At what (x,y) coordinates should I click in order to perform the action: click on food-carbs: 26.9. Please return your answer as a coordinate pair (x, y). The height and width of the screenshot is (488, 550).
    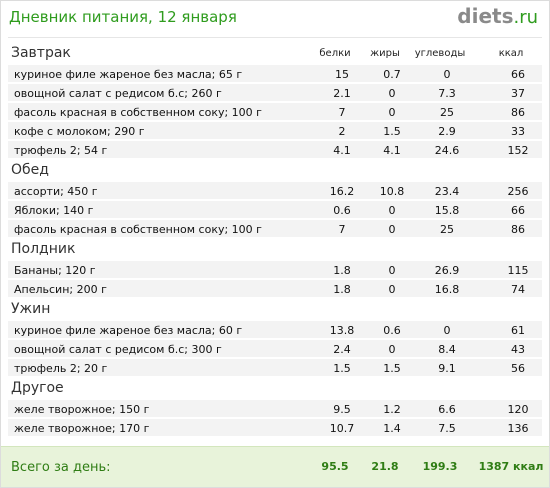
    Looking at the image, I should click on (447, 270).